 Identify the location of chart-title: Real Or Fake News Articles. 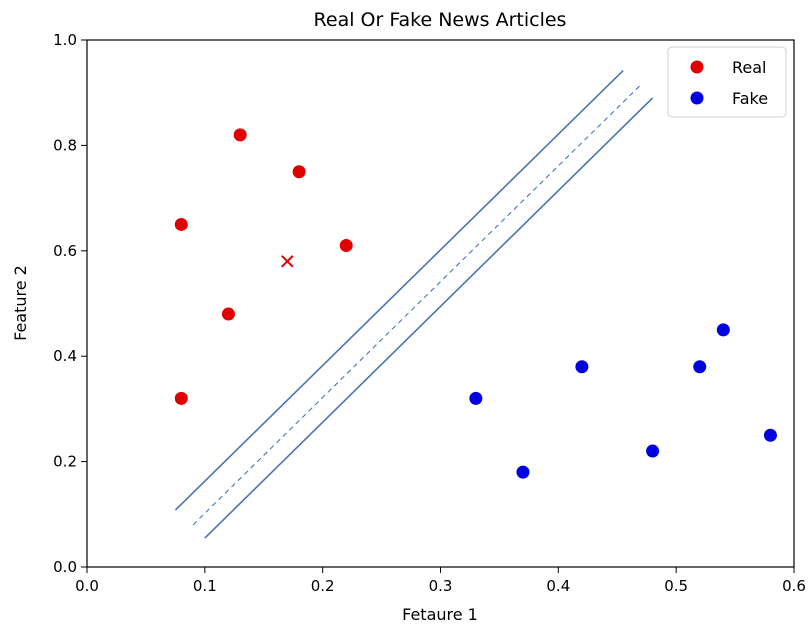
(440, 20).